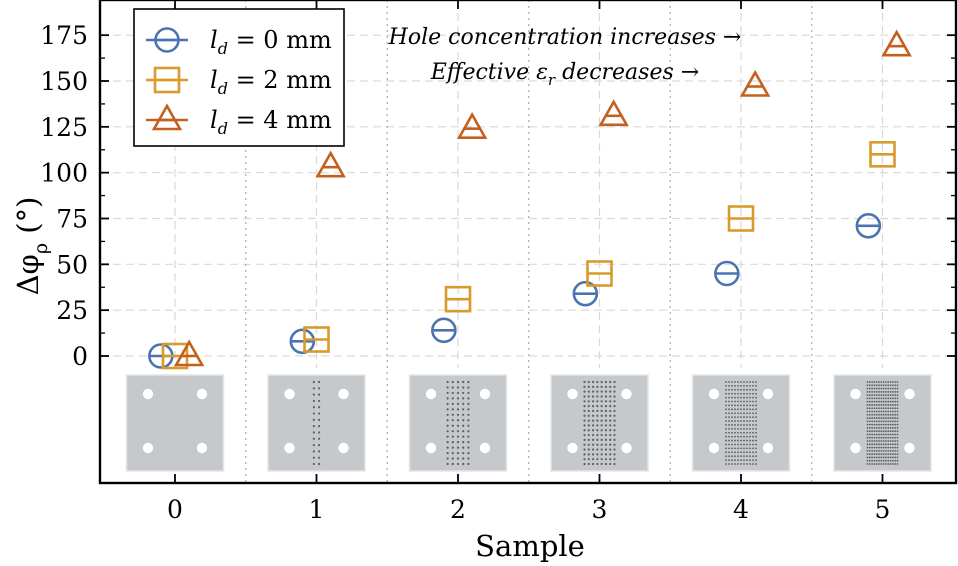  Describe the element at coordinates (167, 117) in the screenshot. I see `legend-marker-outline` at that location.